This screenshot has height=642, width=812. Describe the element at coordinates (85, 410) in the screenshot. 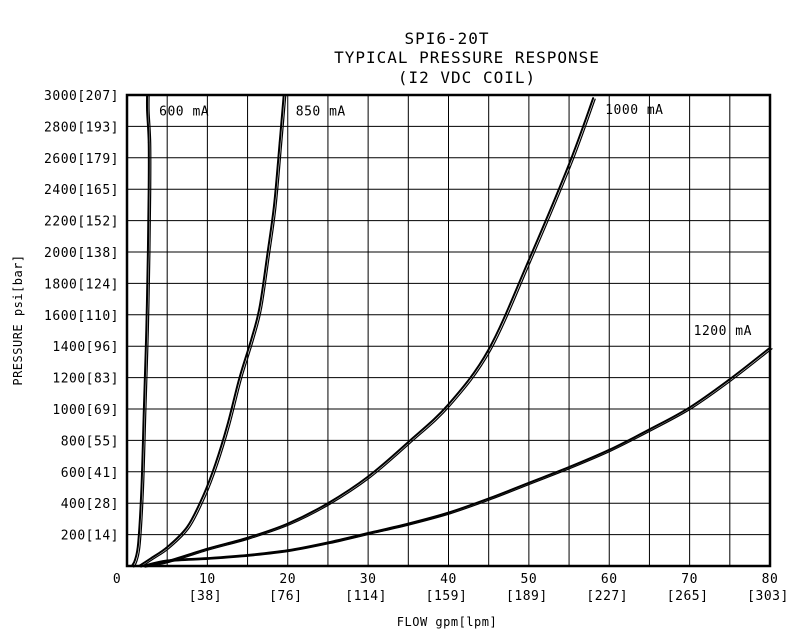

I see `y-tick-label: 1000[69]` at that location.